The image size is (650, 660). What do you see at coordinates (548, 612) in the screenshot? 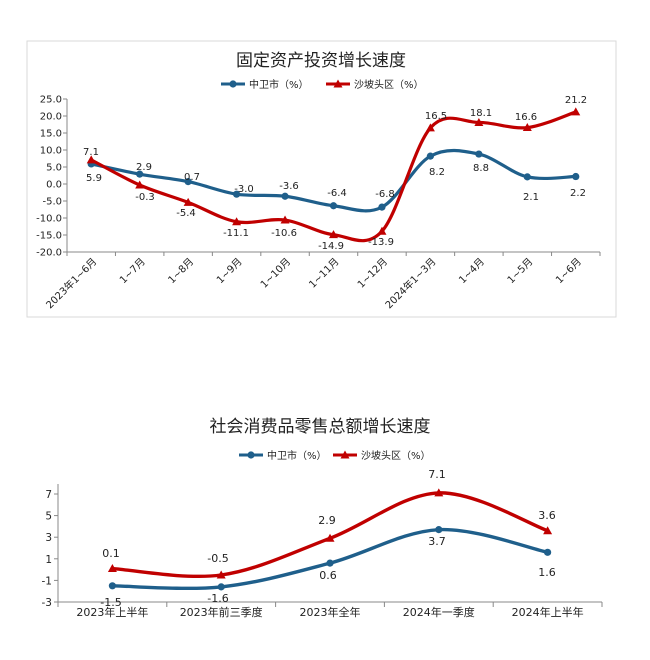
I see `x-tick-label: 2024年上半年` at bounding box center [548, 612].